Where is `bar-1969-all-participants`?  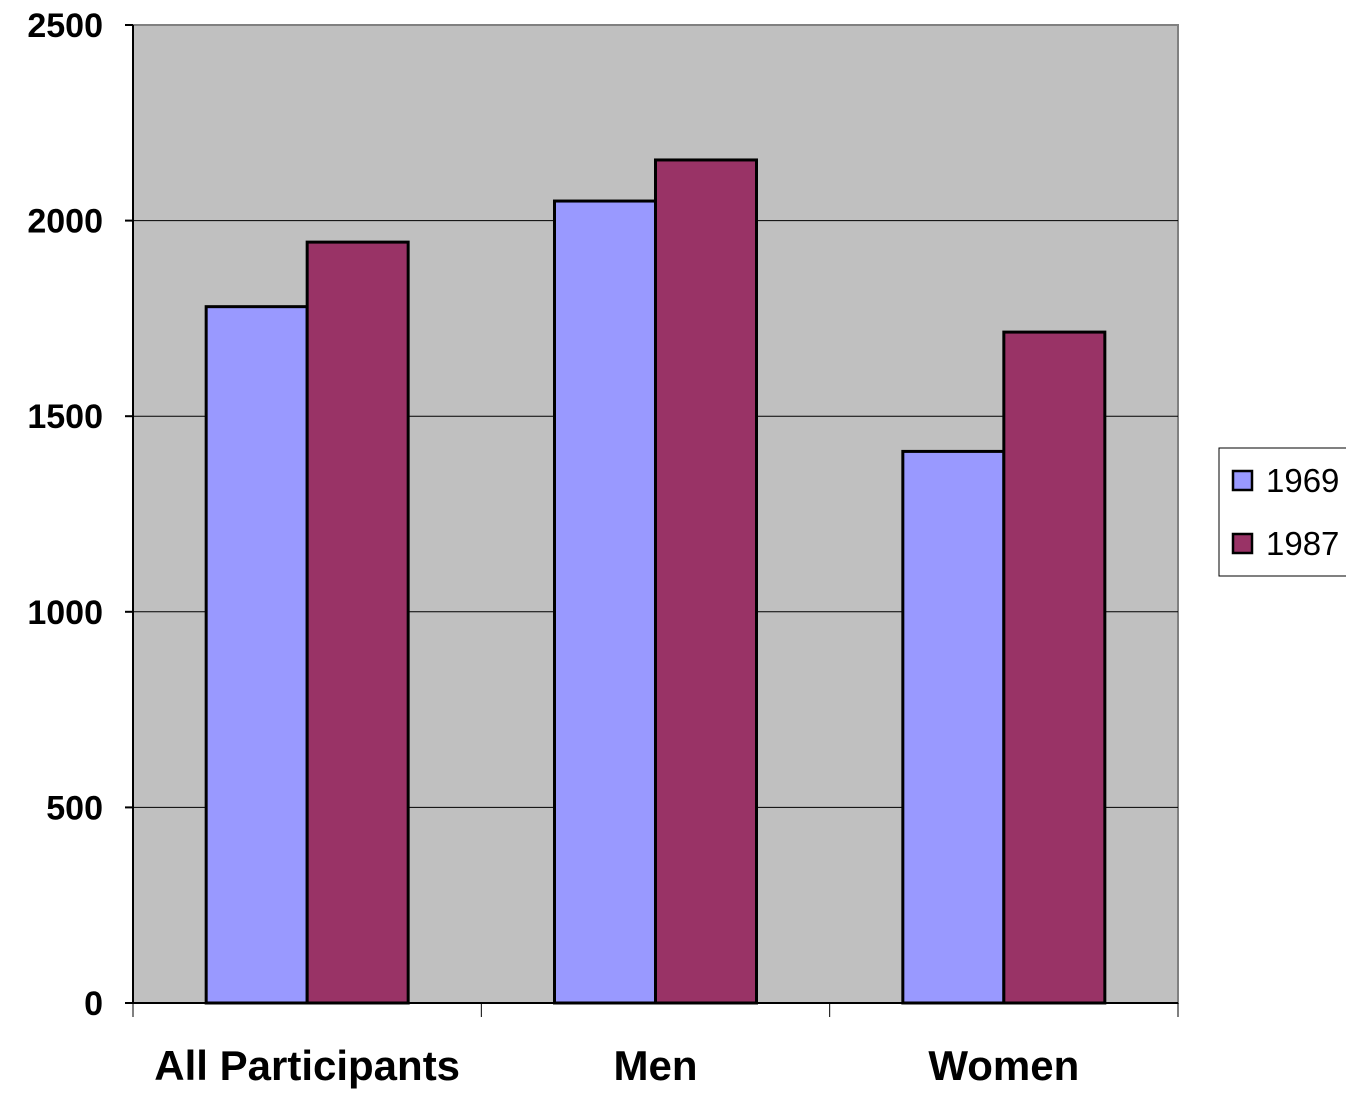 bar-1969-all-participants is located at coordinates (256, 655).